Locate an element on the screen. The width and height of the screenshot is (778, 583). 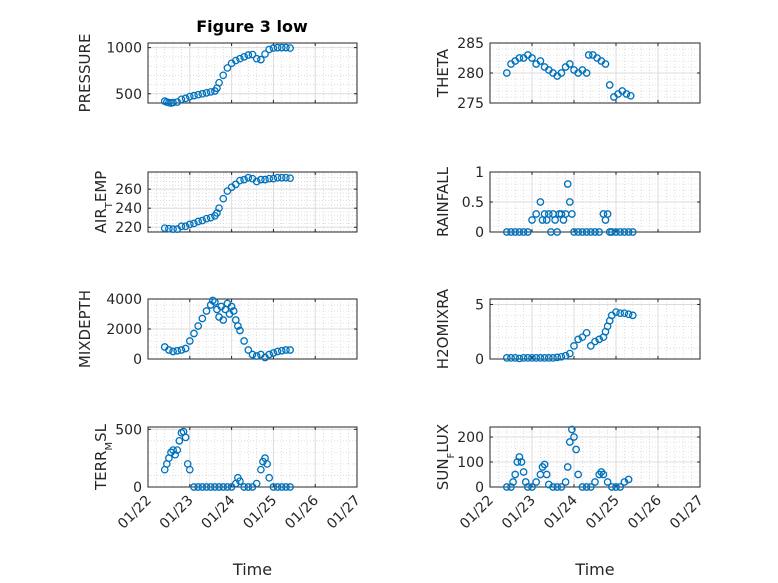
y-tick-label: 280 is located at coordinates (470, 74).